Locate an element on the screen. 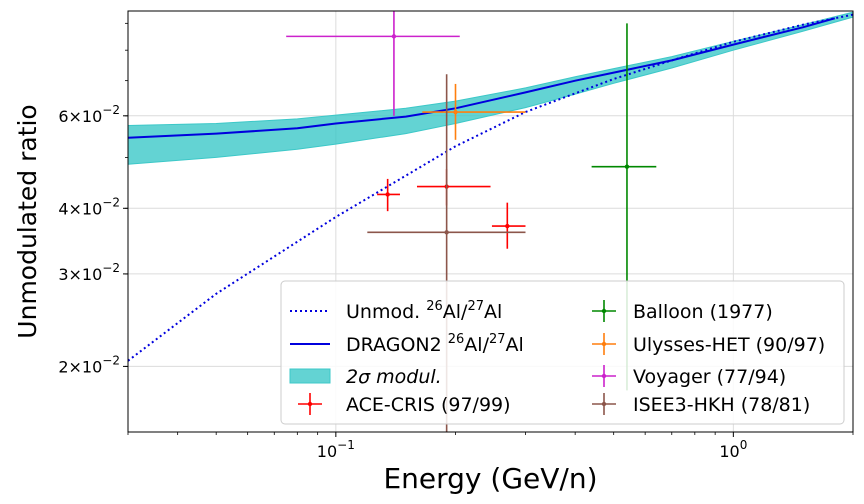  legend-item: Ulysses-HET (90/97) is located at coordinates (708, 344).